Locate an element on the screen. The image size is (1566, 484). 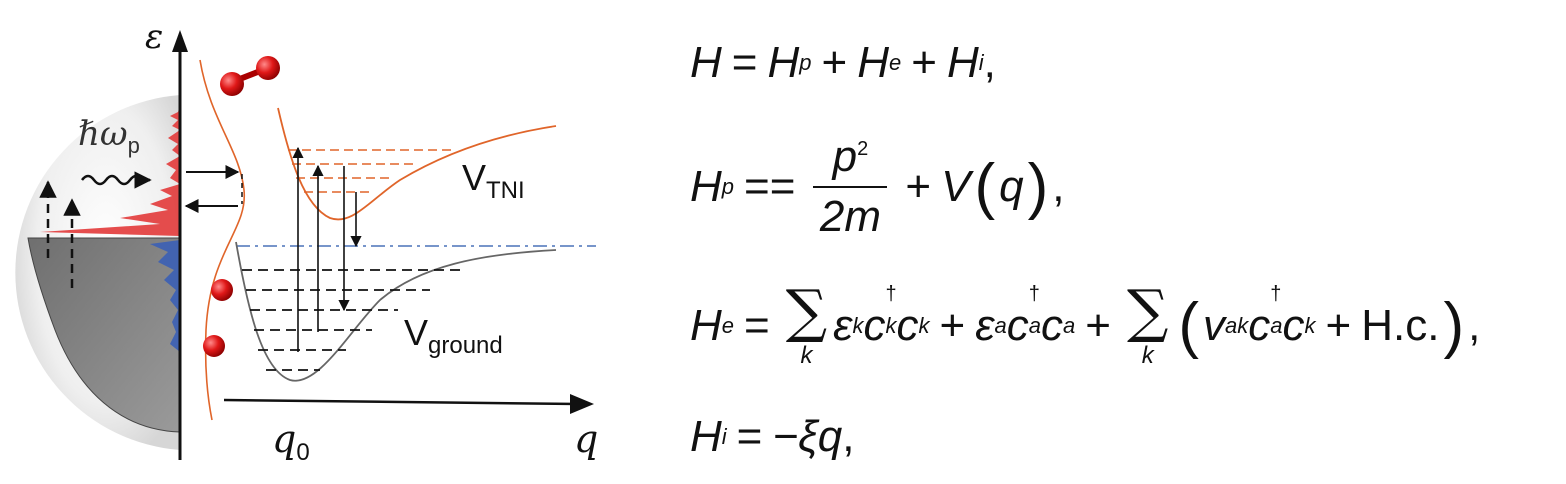
energy-axis-label: ε is located at coordinates (154, 37).